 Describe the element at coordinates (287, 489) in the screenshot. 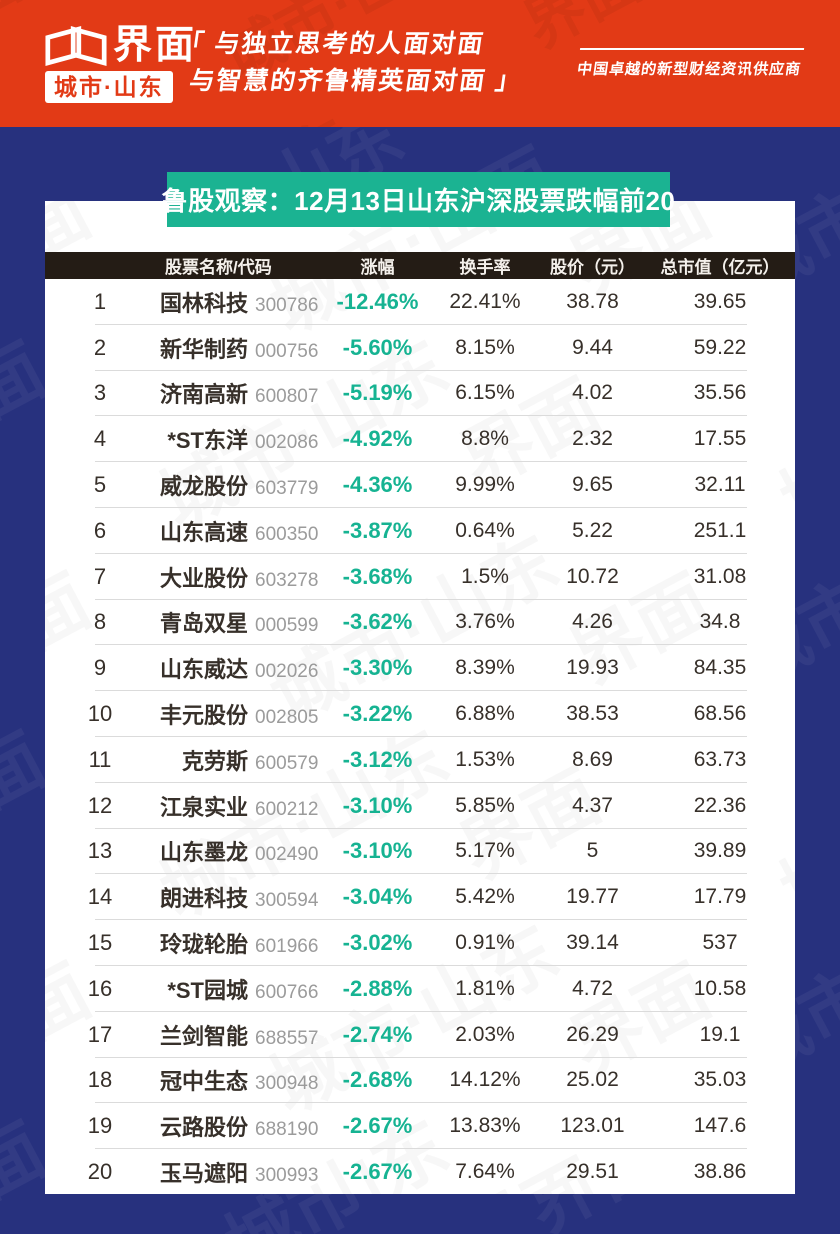

I see `stock-code: 603779` at that location.